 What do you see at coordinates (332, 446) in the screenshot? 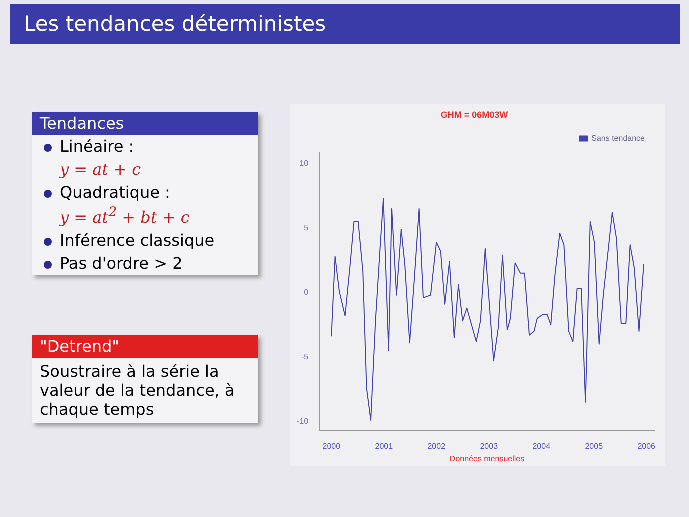
I see `x-tick-label: 2000` at bounding box center [332, 446].